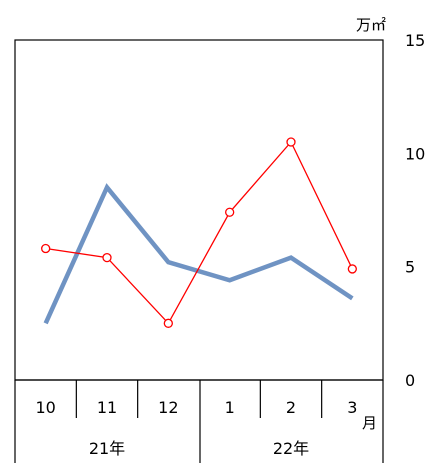  What do you see at coordinates (415, 153) in the screenshot?
I see `y-tick-label: 10` at bounding box center [415, 153].